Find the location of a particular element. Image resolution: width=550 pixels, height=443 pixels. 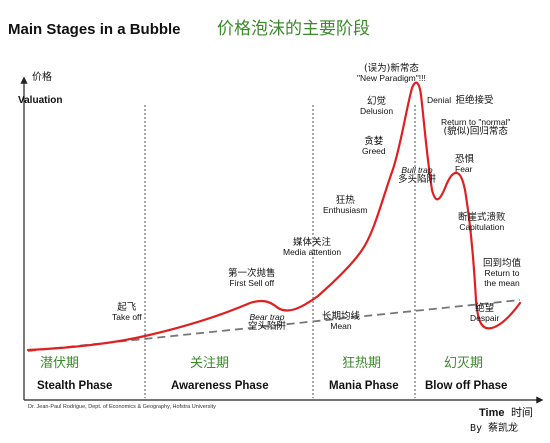

label-delusion: 幻觉 Delusion is located at coordinates (377, 106).